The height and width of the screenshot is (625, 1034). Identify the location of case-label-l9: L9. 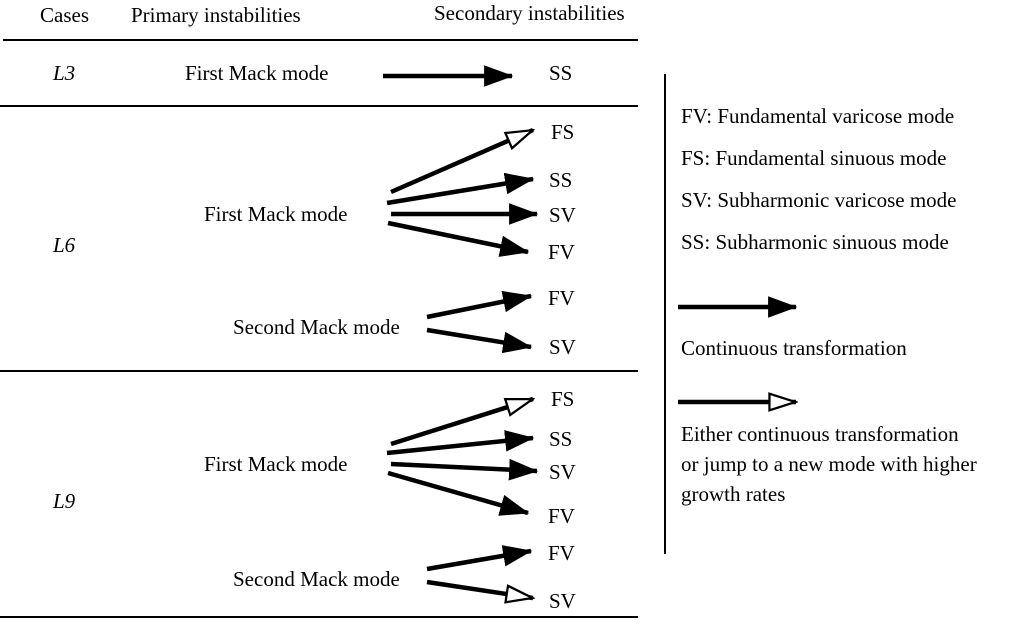
(64, 501).